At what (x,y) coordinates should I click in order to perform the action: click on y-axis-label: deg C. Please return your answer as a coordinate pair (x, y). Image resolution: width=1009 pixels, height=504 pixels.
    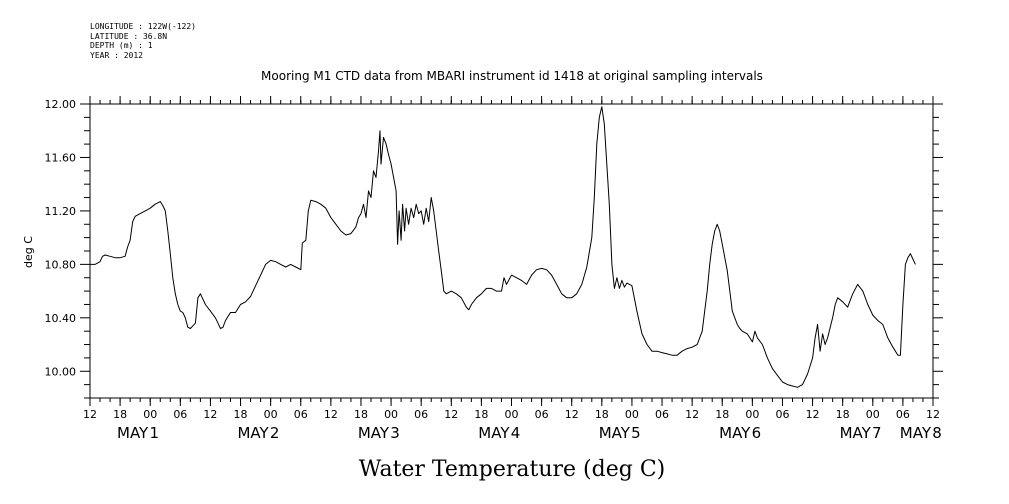
    Looking at the image, I should click on (28, 252).